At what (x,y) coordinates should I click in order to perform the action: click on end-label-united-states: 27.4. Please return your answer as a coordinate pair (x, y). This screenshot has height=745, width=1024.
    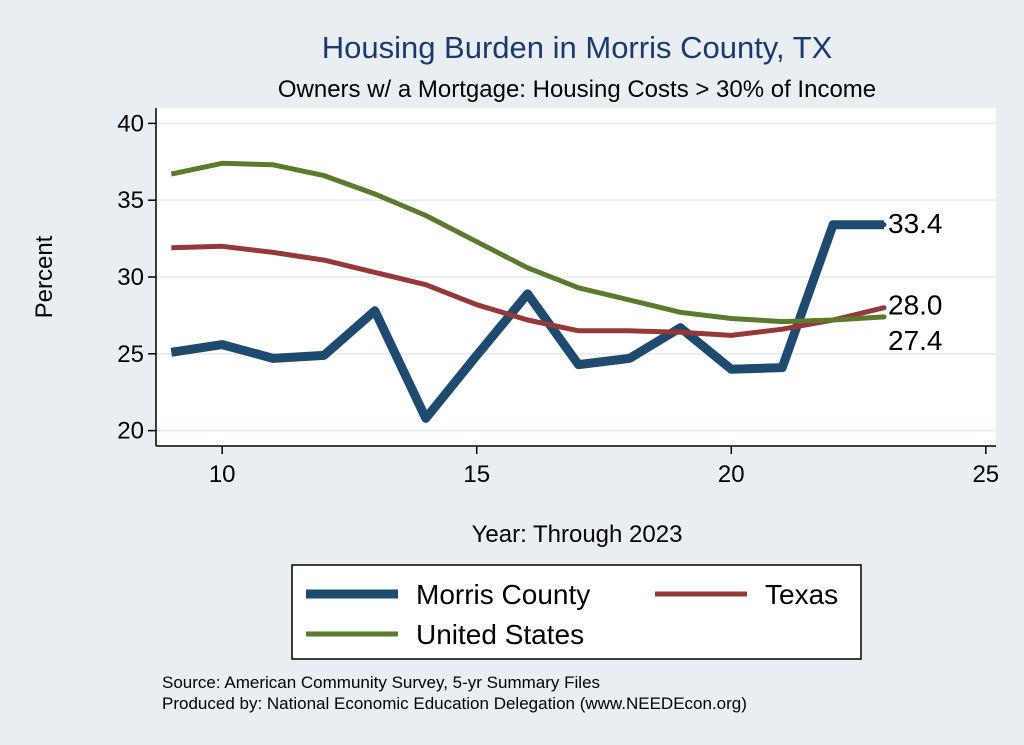
    Looking at the image, I should click on (915, 340).